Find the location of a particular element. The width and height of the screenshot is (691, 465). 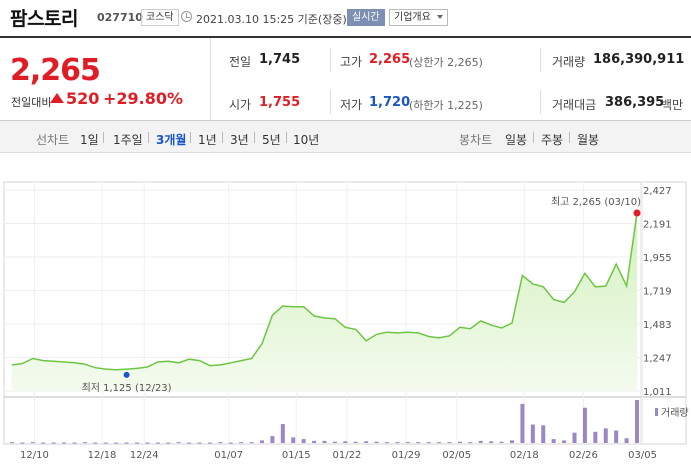

open-label: 시가 is located at coordinates (240, 105).